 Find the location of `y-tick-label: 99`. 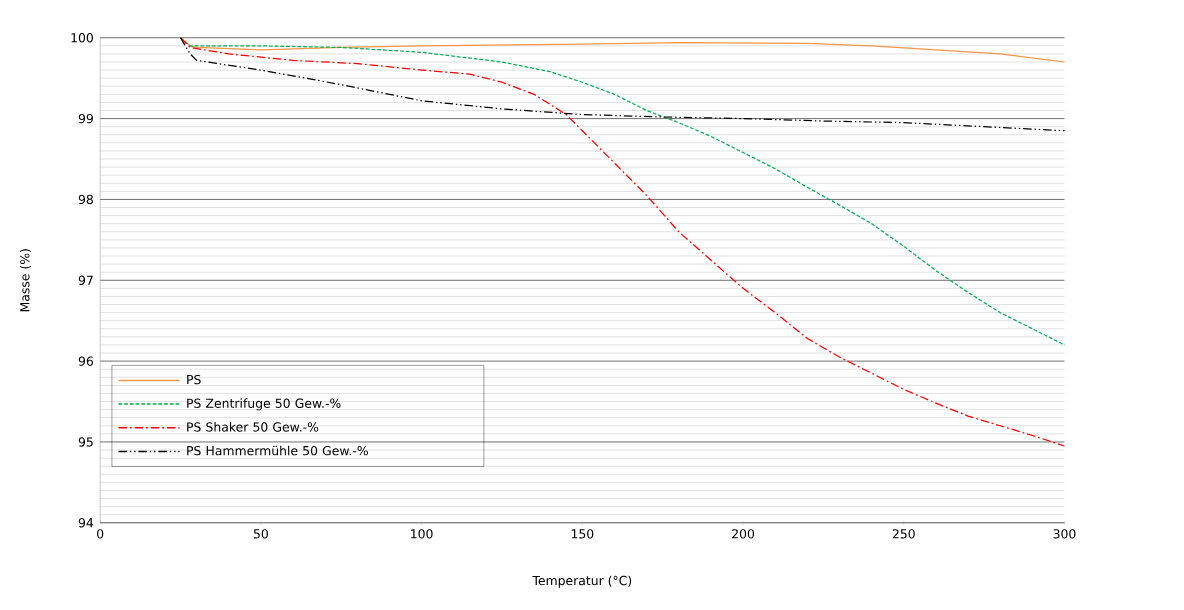

y-tick-label: 99 is located at coordinates (85, 118).